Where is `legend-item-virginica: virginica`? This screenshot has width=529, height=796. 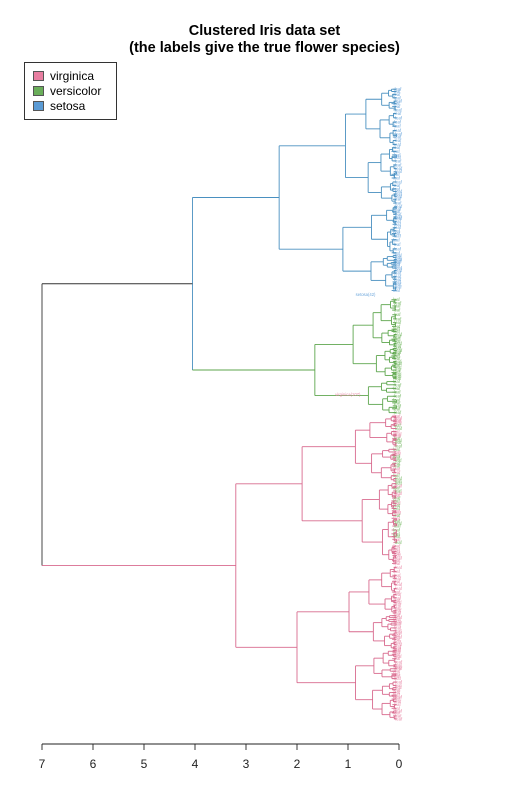
legend-item-virginica: virginica is located at coordinates (63, 76).